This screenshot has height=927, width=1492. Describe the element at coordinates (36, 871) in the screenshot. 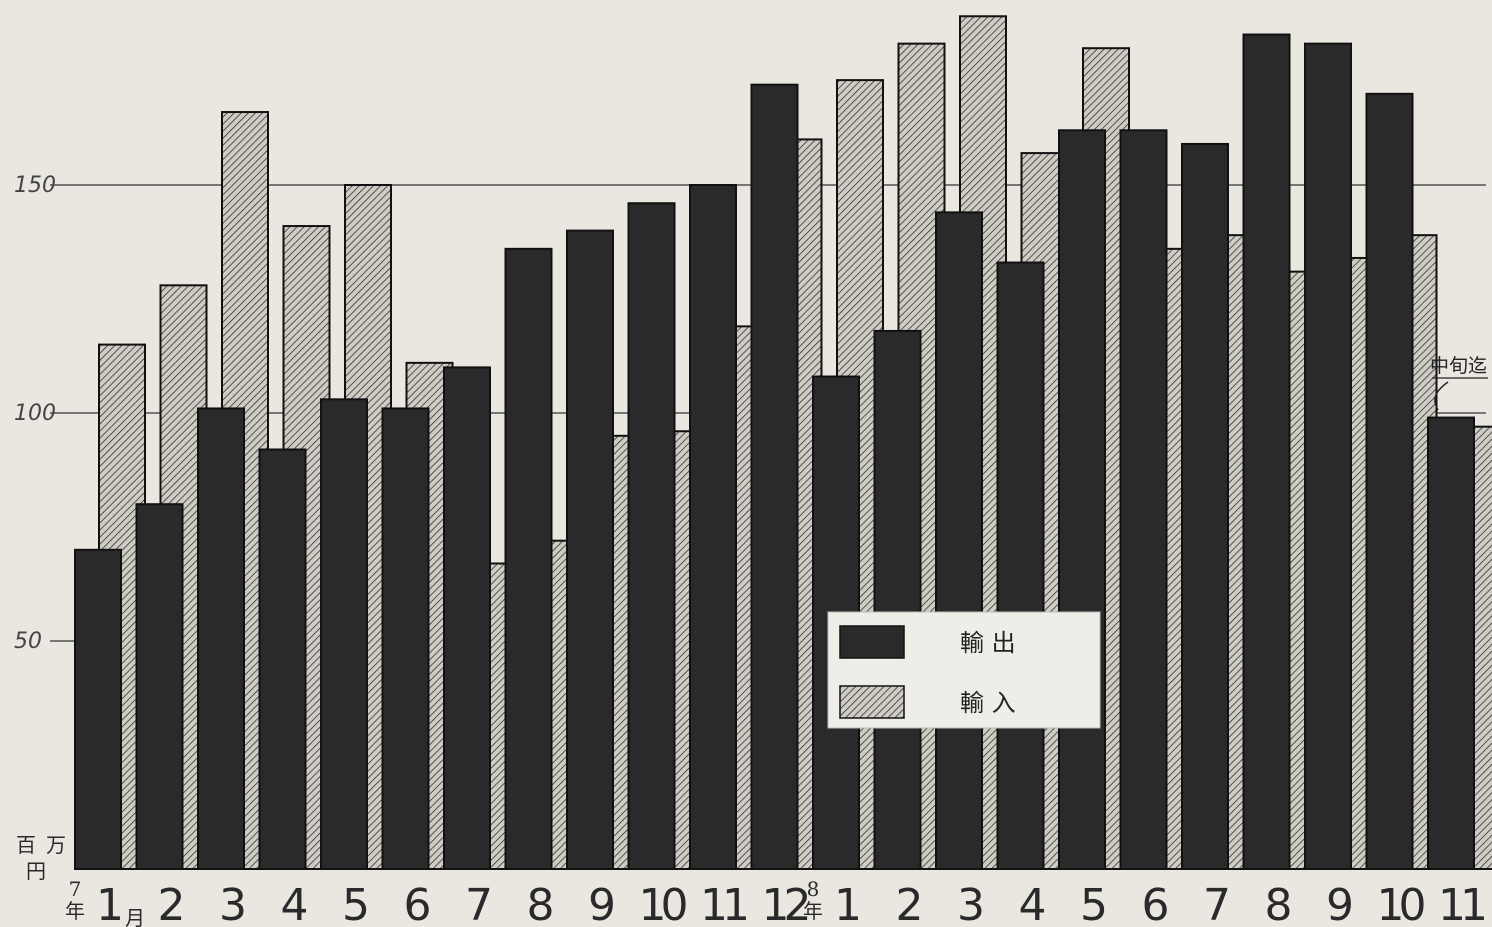

I see `unit-label-2: 円` at that location.